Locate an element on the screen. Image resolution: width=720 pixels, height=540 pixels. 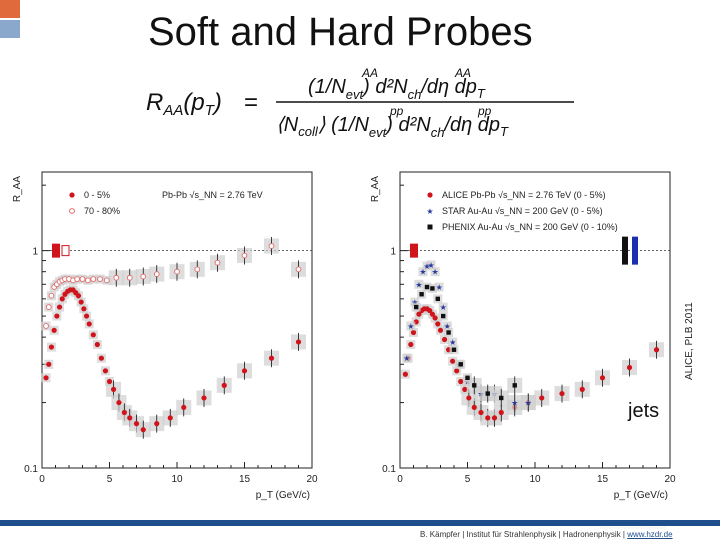
svg-text: pp is located at coordinates (396, 111).